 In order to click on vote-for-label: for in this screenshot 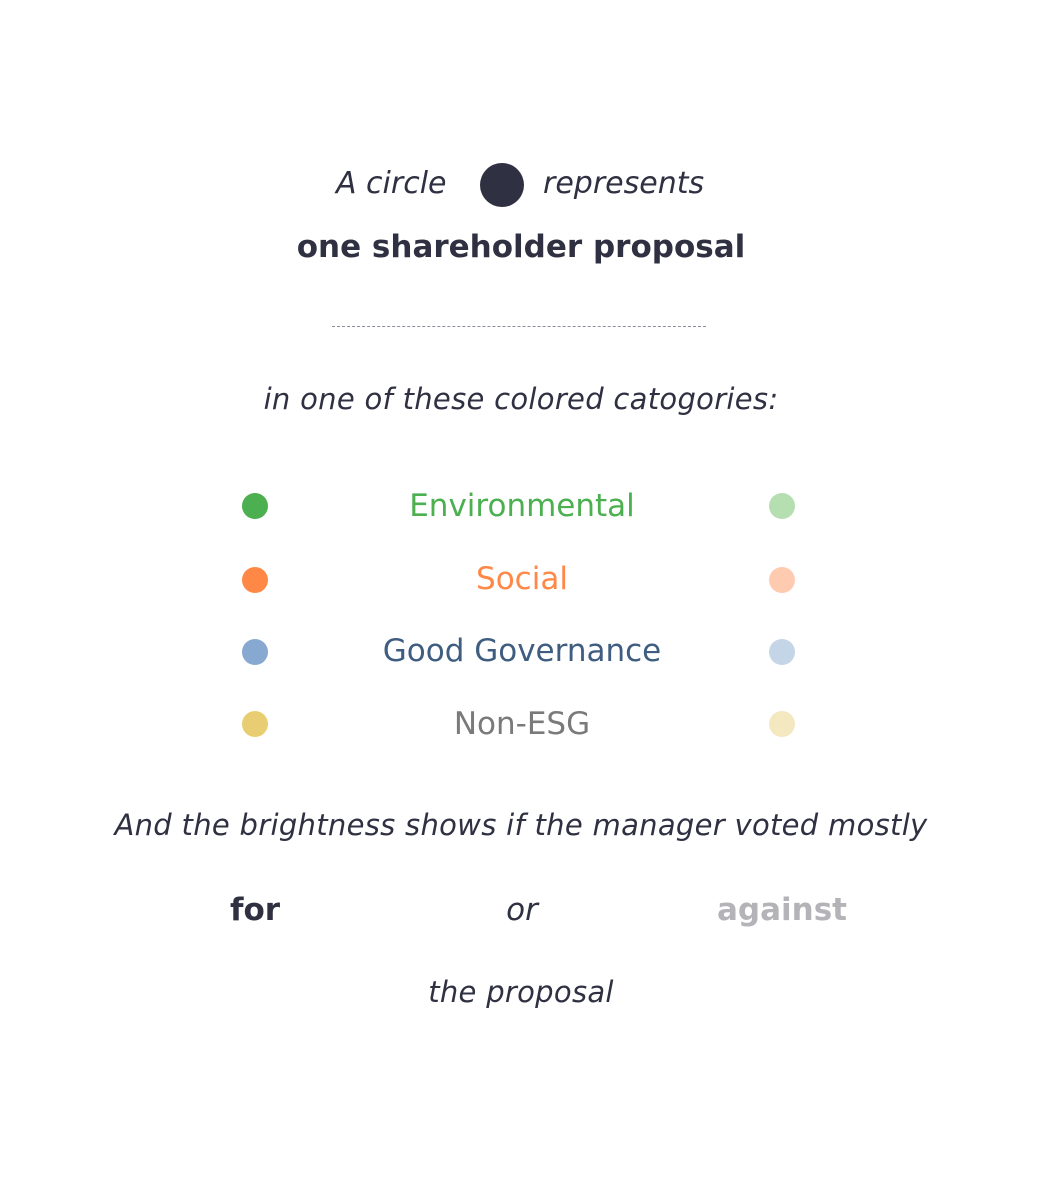, I will do `click(255, 910)`.